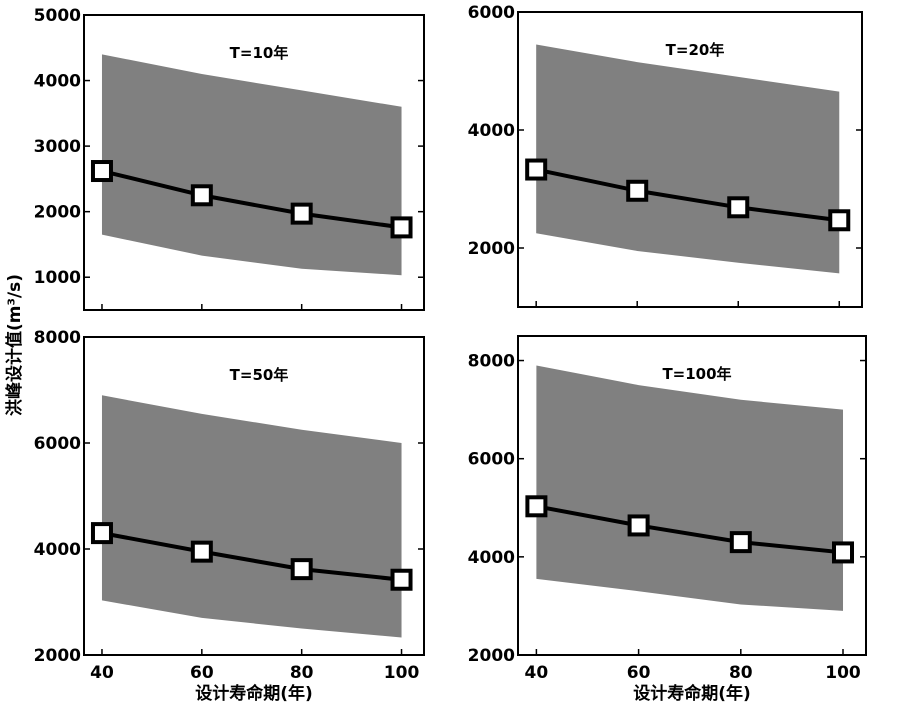 This screenshot has width=903, height=710. What do you see at coordinates (696, 374) in the screenshot?
I see `subplot-title: T=100年` at bounding box center [696, 374].